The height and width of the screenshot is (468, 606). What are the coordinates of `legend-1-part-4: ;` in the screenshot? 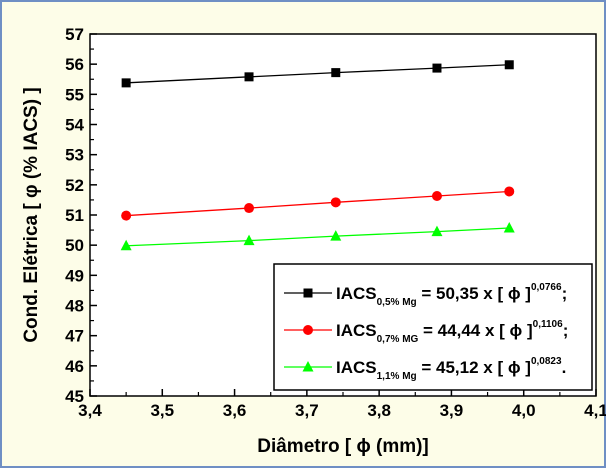 It's located at (566, 330).